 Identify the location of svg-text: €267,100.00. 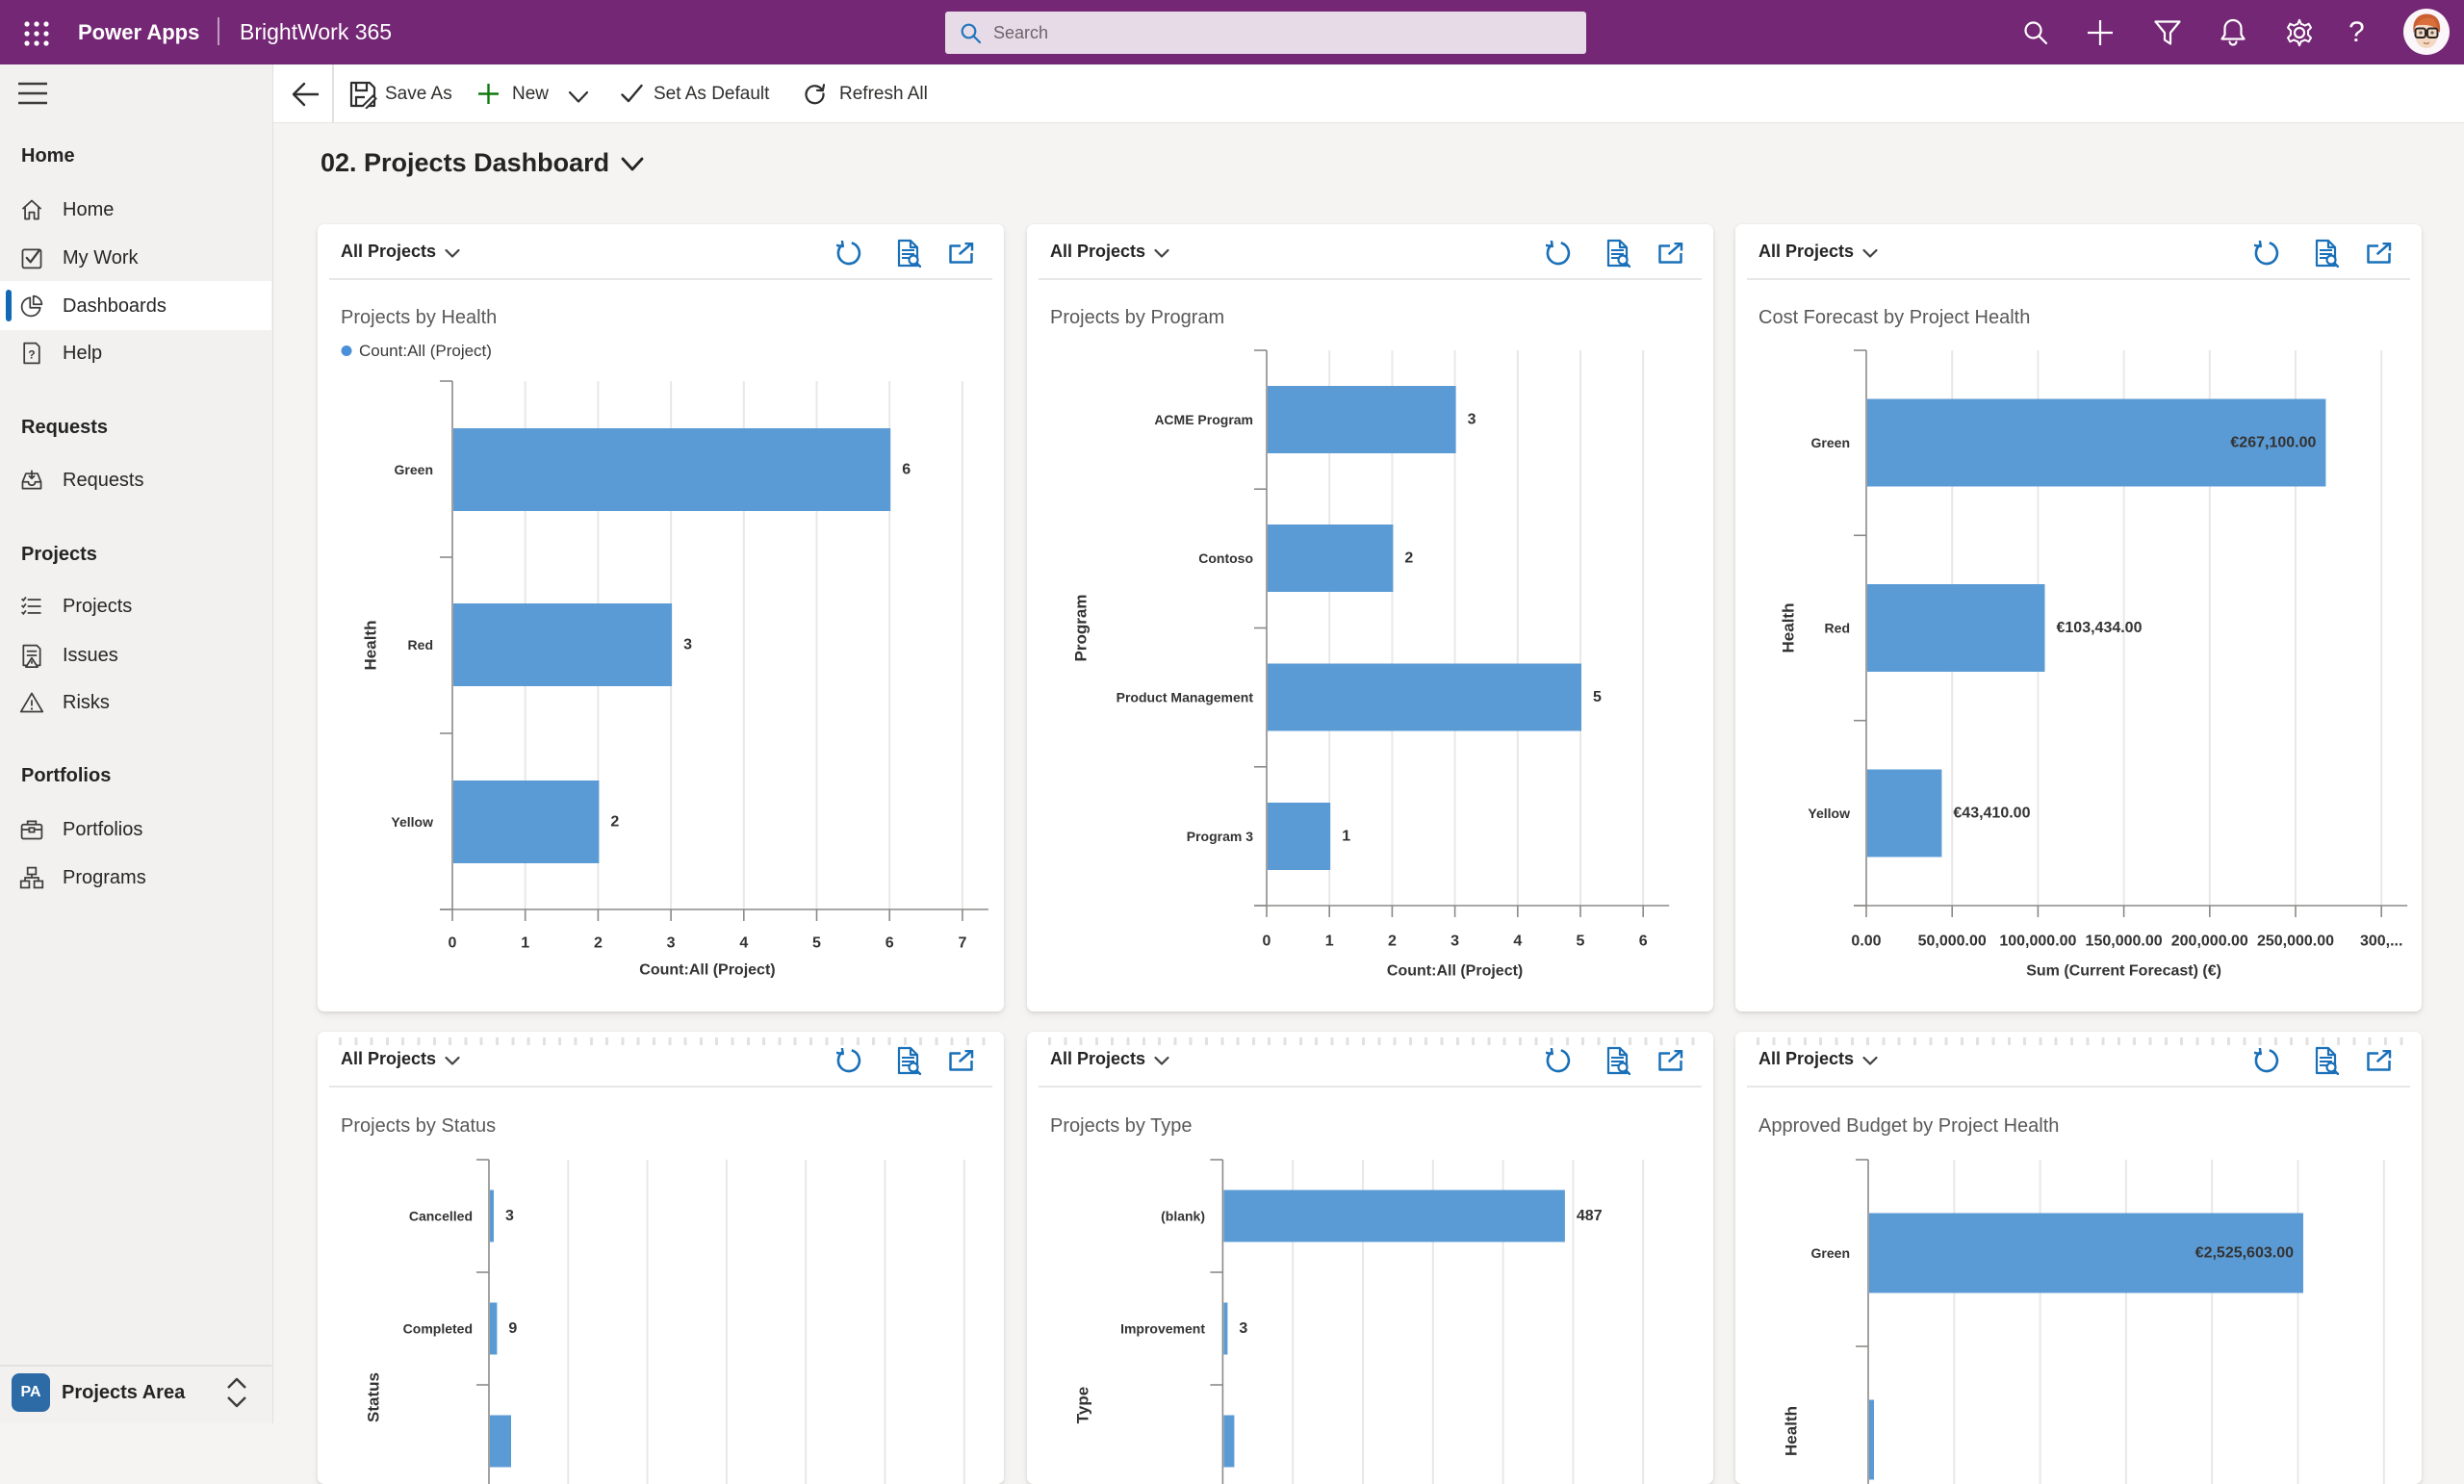
(2273, 443).